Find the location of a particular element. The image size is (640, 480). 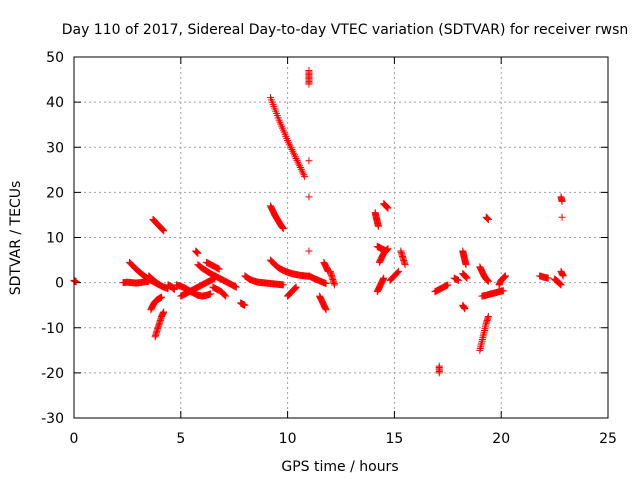

y-tick-label: 20 is located at coordinates (55, 193).